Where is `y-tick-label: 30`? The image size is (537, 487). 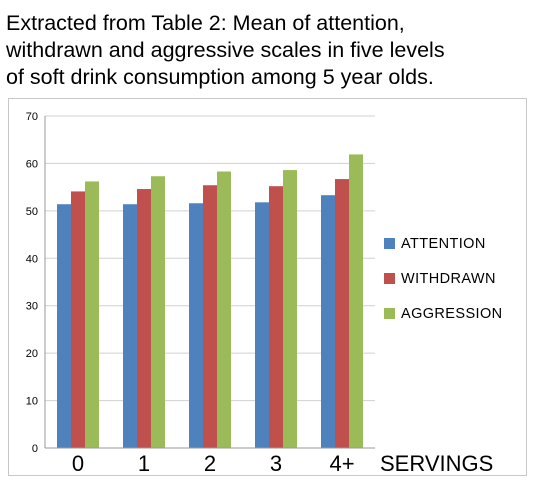
y-tick-label: 30 is located at coordinates (32, 307).